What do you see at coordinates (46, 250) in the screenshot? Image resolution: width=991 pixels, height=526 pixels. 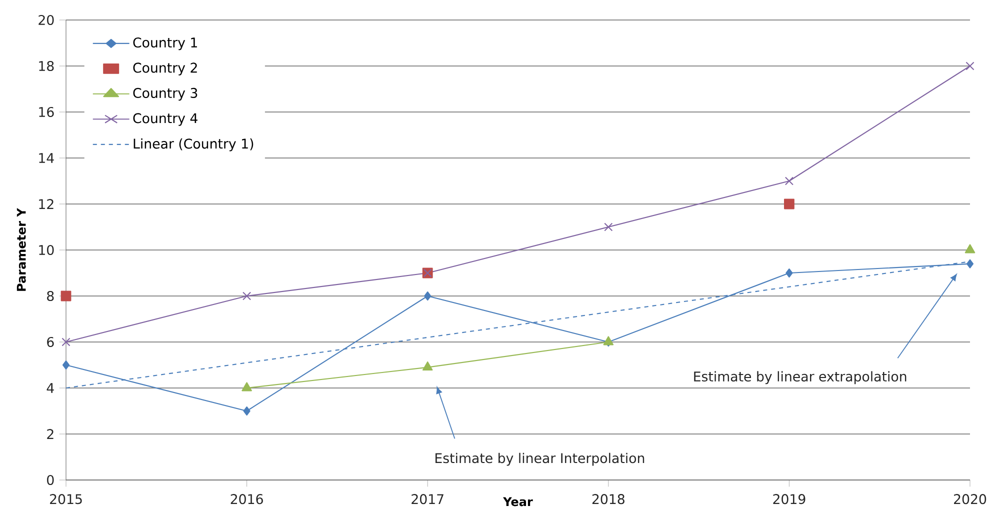 I see `y-tick-label: 10` at bounding box center [46, 250].